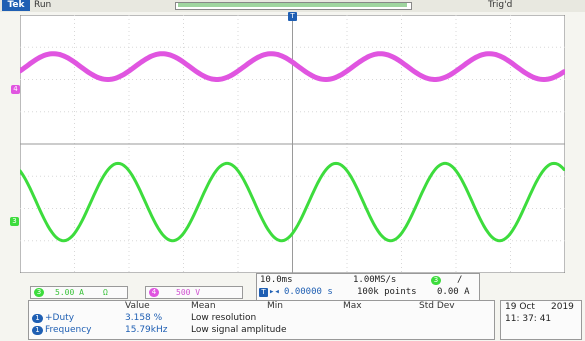 The width and height of the screenshot is (585, 341). What do you see at coordinates (500, 5) in the screenshot?
I see `trigger-status: Trig'd` at bounding box center [500, 5].